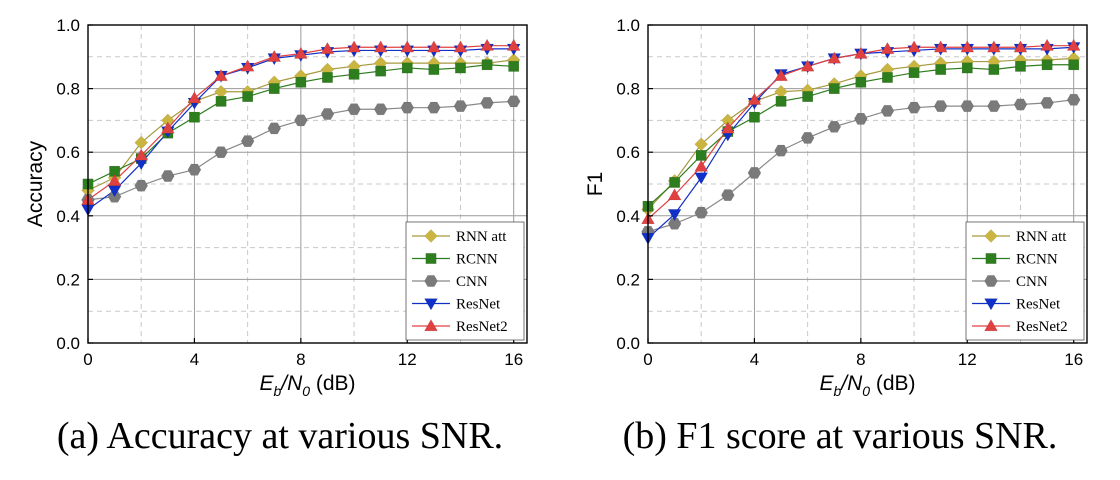  Describe the element at coordinates (68, 216) in the screenshot. I see `y-tick-label: 0.4` at that location.